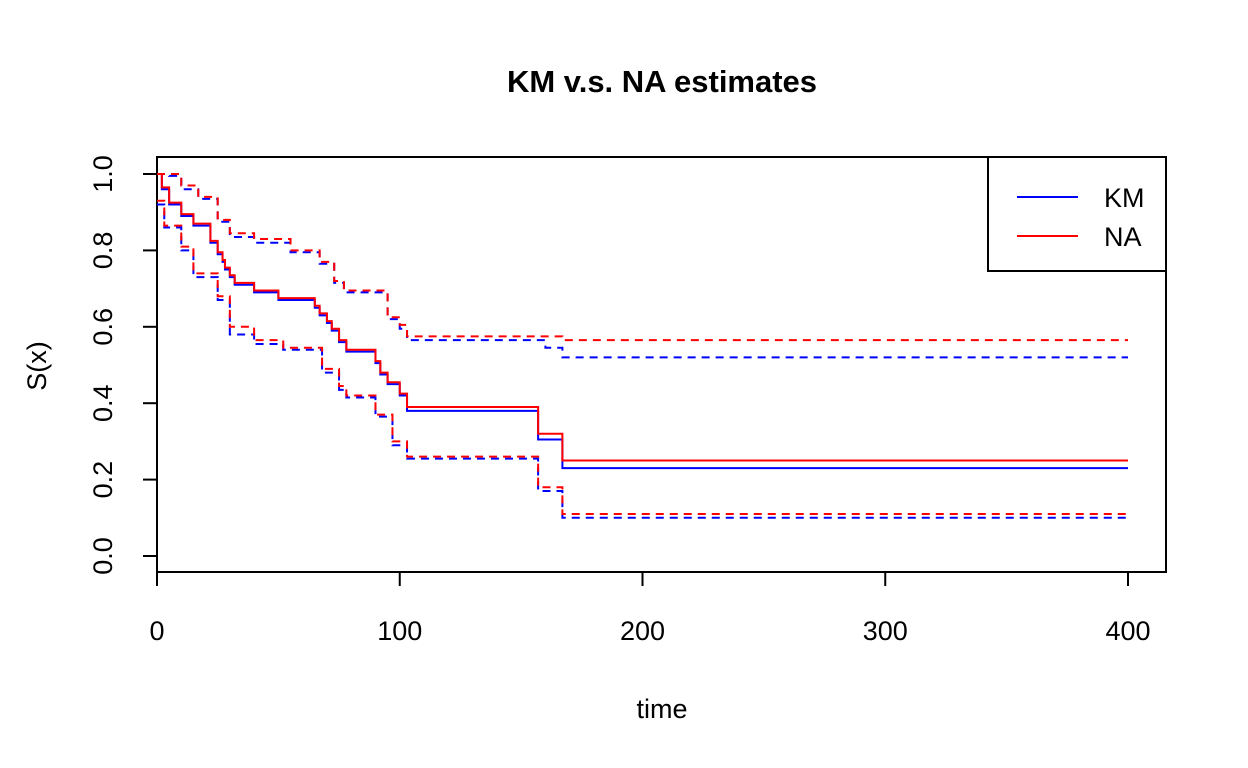 This screenshot has width=1248, height=768. Describe the element at coordinates (156, 631) in the screenshot. I see `x-tick-label: 0` at that location.